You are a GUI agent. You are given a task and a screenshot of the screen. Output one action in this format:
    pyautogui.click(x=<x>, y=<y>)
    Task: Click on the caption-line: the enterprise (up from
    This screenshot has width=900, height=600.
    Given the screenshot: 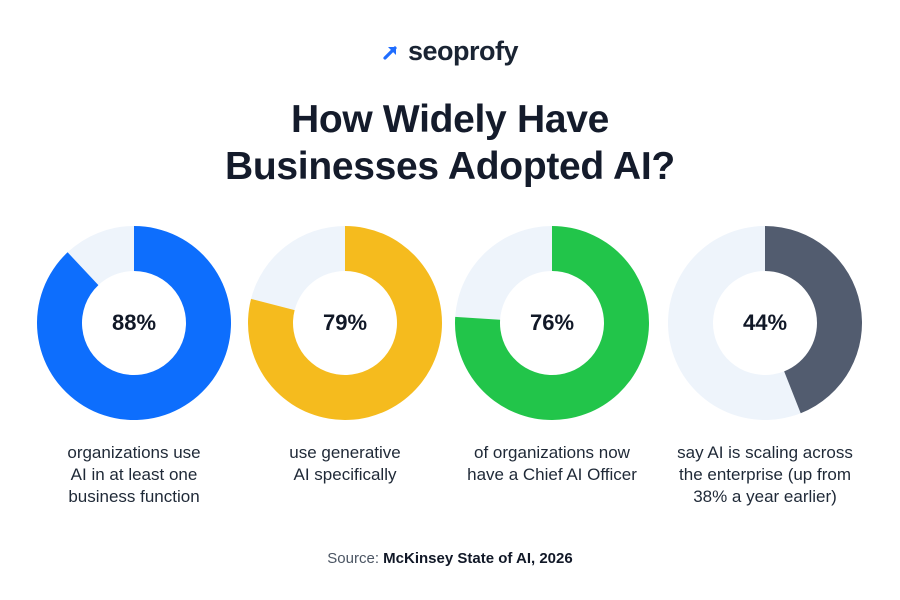 What is the action you would take?
    pyautogui.click(x=765, y=474)
    